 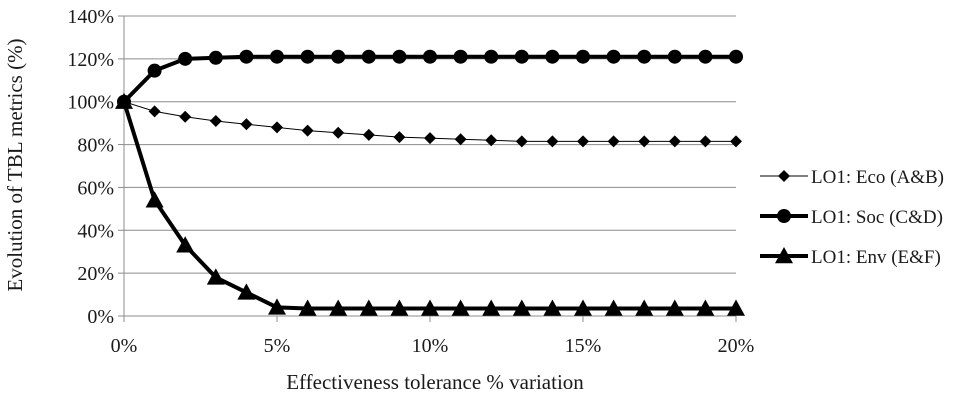 What do you see at coordinates (736, 346) in the screenshot?
I see `x-tick-label: 20%` at bounding box center [736, 346].